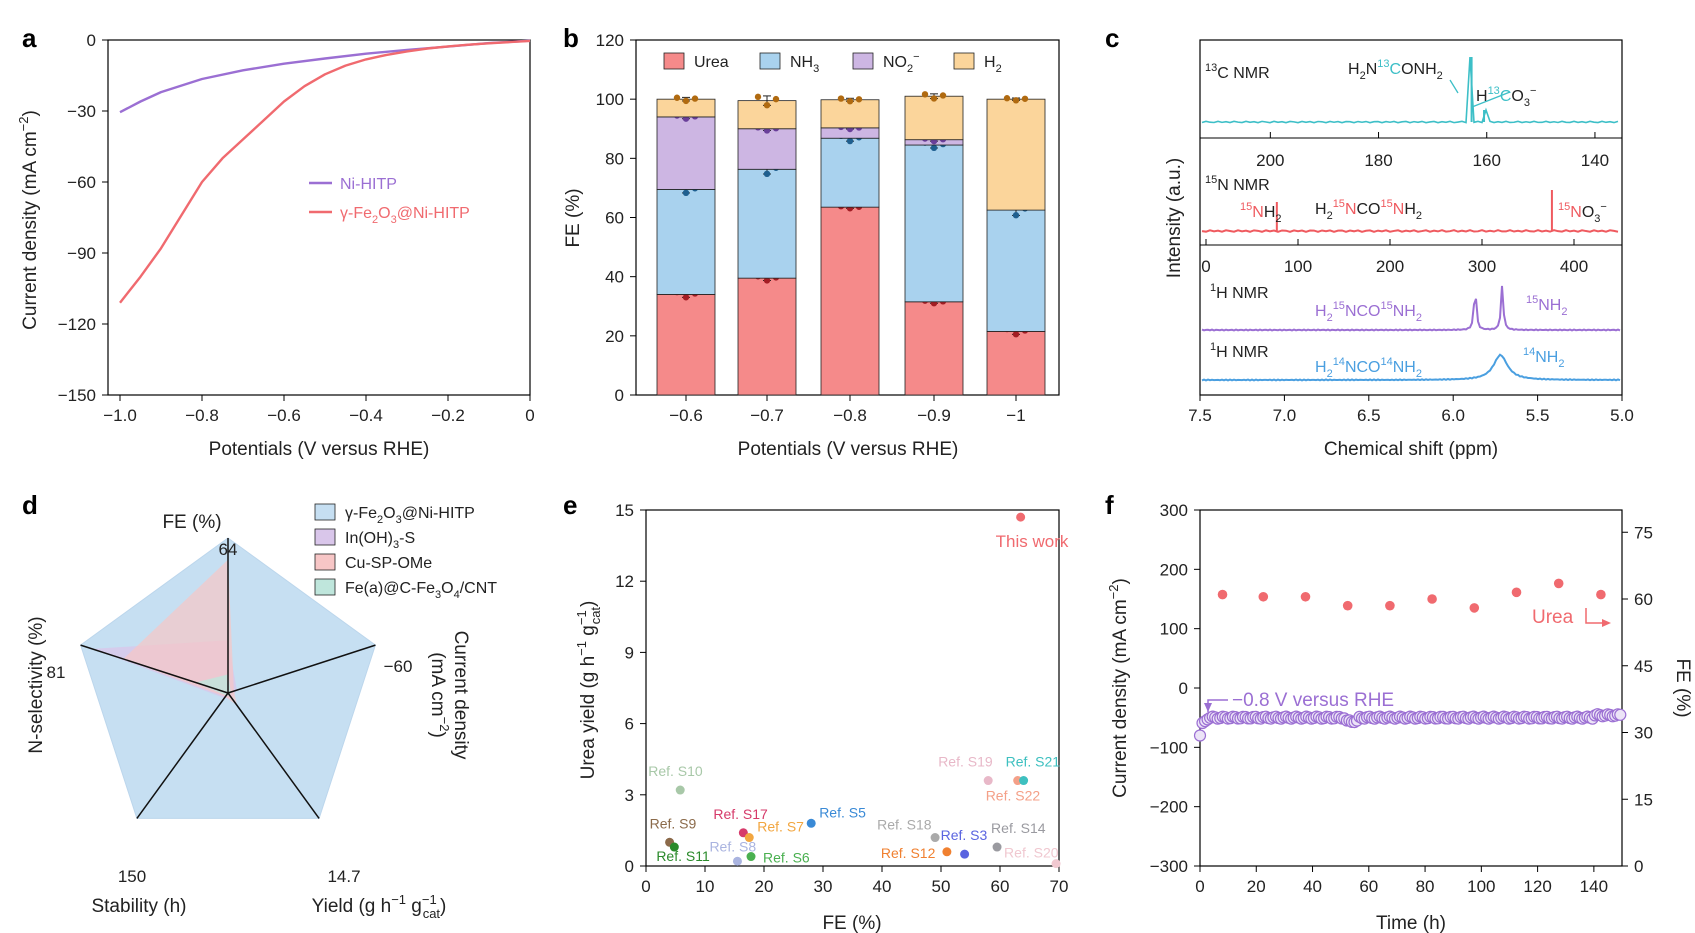  What do you see at coordinates (368, 184) in the screenshot?
I see `legend-label-ni-hitp: Ni-HITP` at bounding box center [368, 184].